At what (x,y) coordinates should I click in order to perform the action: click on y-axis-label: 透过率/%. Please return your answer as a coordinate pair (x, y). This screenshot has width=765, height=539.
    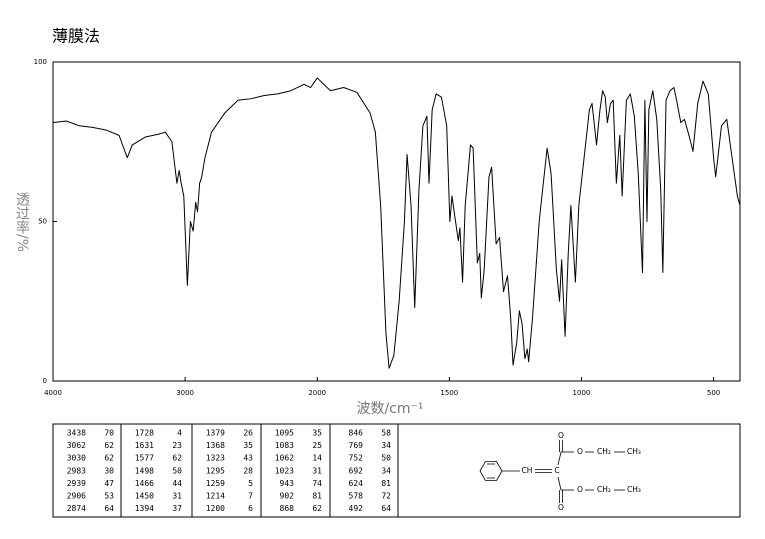
    Looking at the image, I should click on (22, 222).